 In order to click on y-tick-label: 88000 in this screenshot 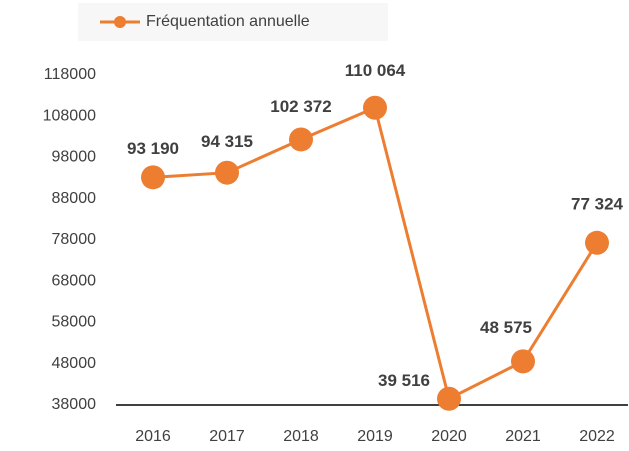, I will do `click(74, 198)`.